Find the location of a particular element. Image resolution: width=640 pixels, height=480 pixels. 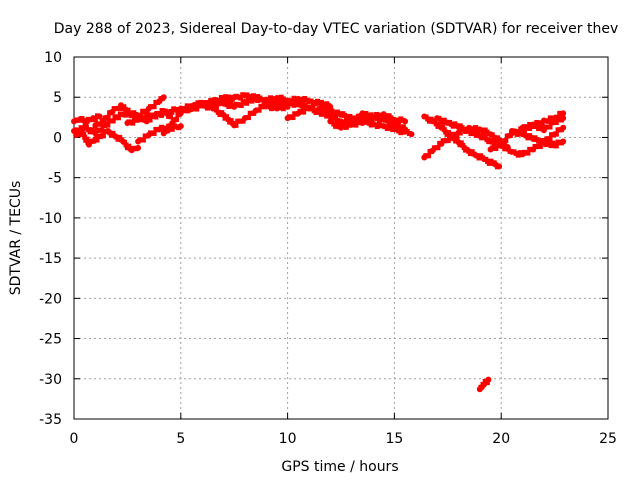

y-tick-labels: 10 5 0 -5 -10 -15 -20 -25 -30 -35 is located at coordinates (50, 239).